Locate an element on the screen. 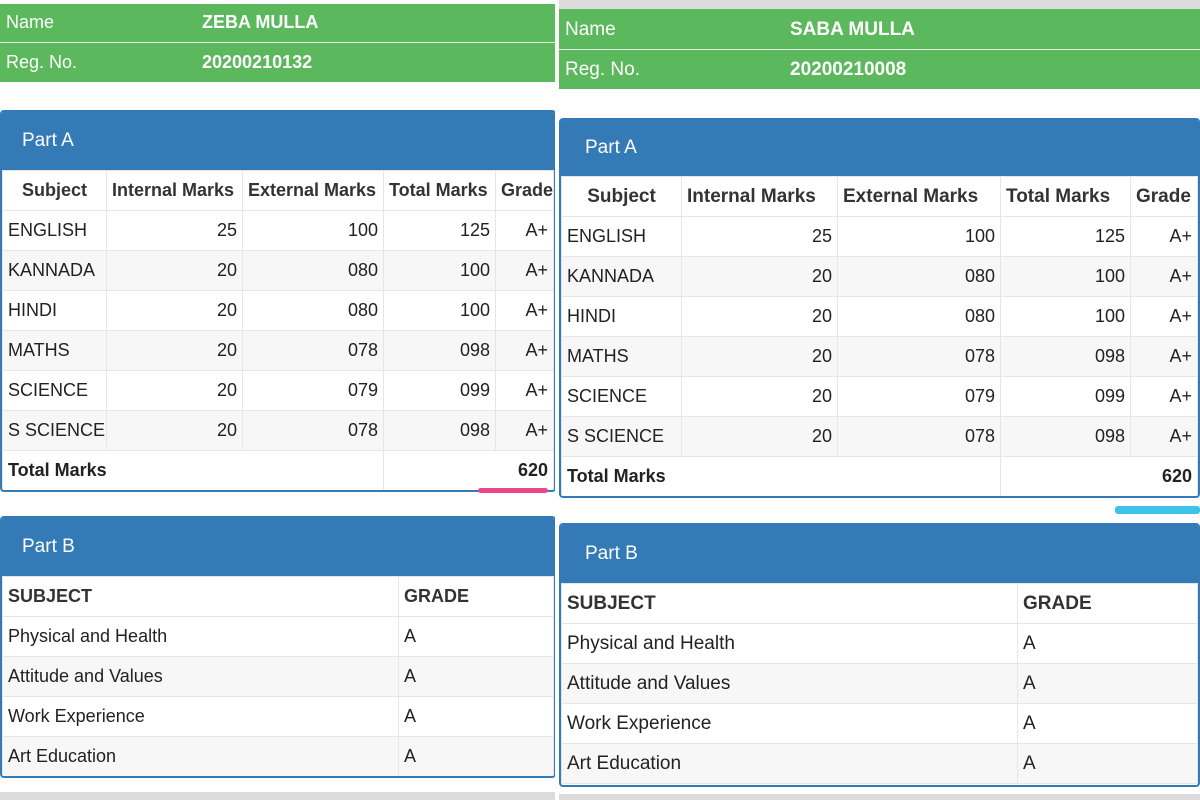 This screenshot has height=800, width=1200. name-row: Name ZEBA MULLA is located at coordinates (278, 23).